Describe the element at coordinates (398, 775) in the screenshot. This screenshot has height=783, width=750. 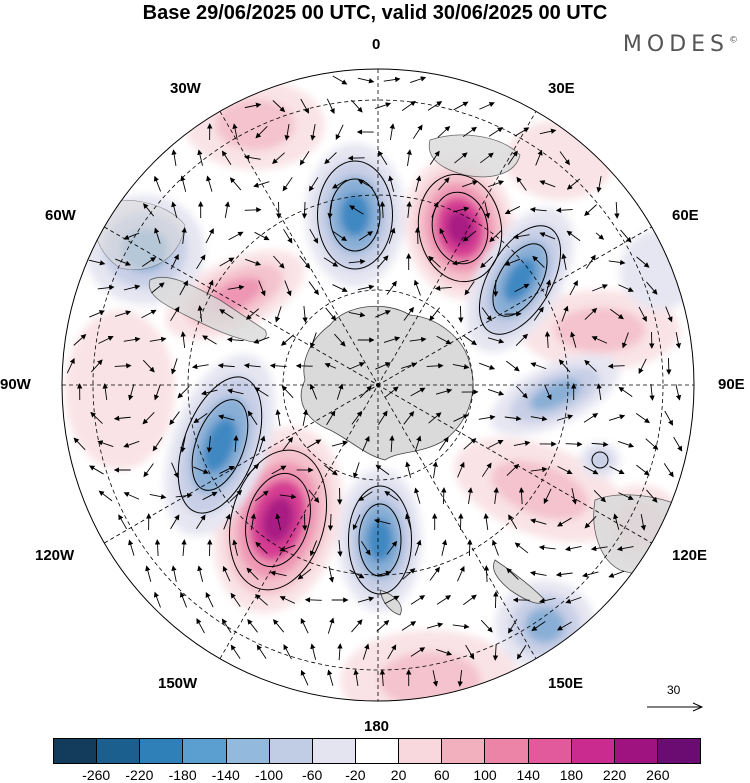
I see `colorbar-tick-label: 20` at that location.